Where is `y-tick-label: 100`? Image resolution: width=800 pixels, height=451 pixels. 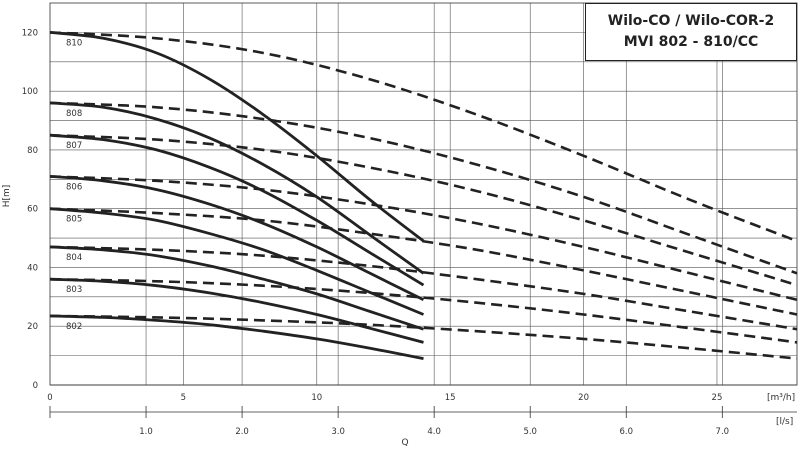
y-tick-label: 100 is located at coordinates (30, 92).